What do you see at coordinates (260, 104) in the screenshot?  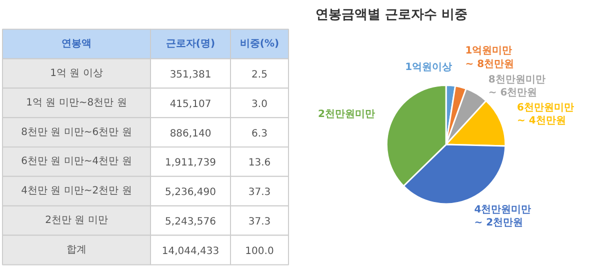 I see `text: 3.0` at bounding box center [260, 104].